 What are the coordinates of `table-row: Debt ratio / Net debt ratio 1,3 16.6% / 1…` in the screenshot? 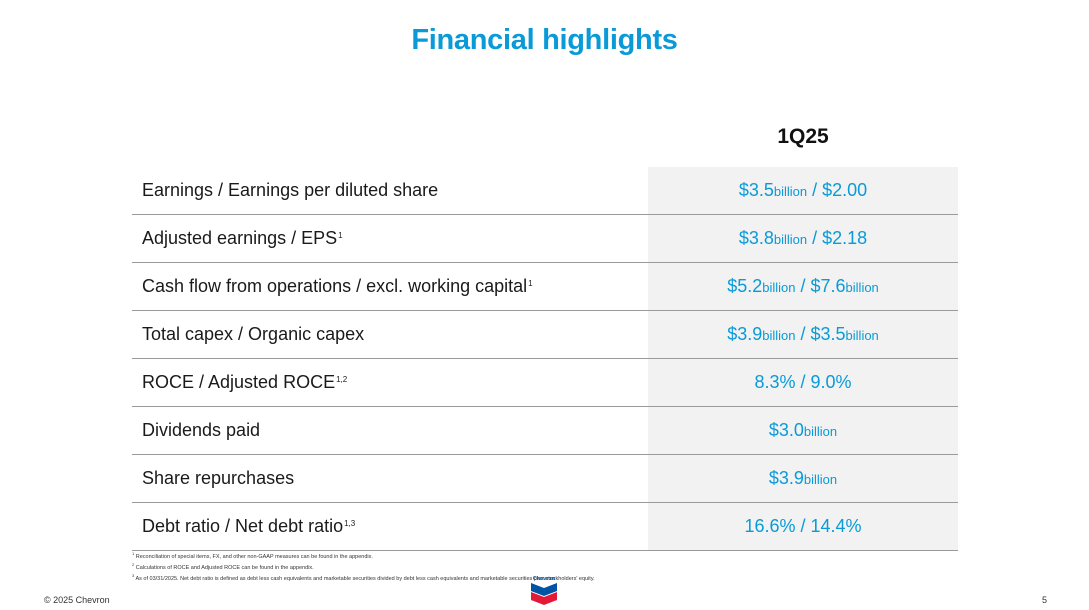 It's located at (545, 527).